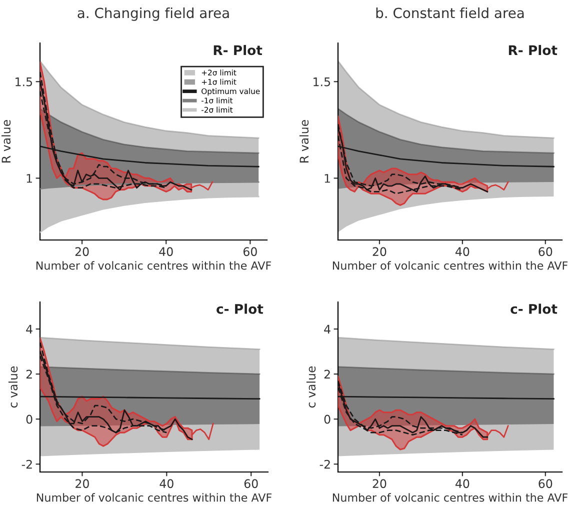  I want to click on chart-title: a. Changing field area, so click(153, 14).